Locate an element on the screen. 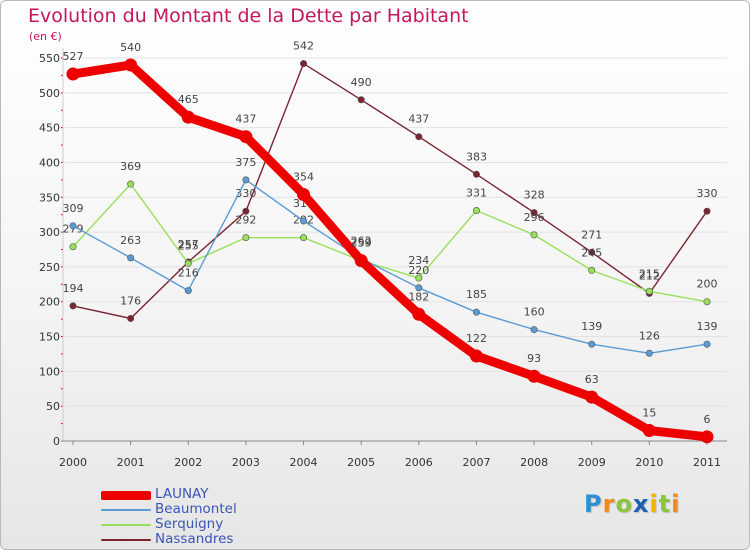  y-tick-label: 550 is located at coordinates (49, 58).